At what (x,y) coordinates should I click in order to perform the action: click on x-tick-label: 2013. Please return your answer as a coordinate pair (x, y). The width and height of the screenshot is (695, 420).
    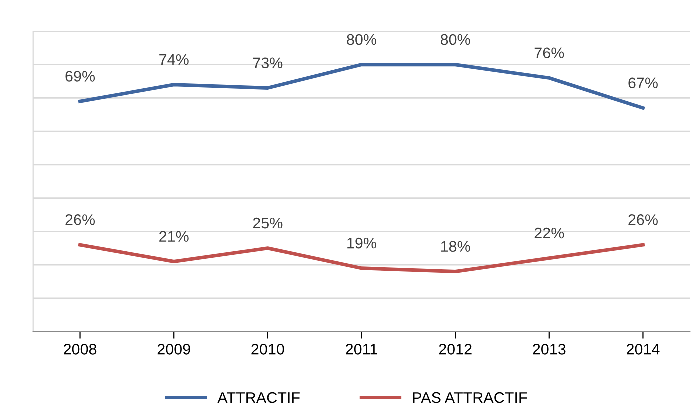
    Looking at the image, I should click on (549, 349).